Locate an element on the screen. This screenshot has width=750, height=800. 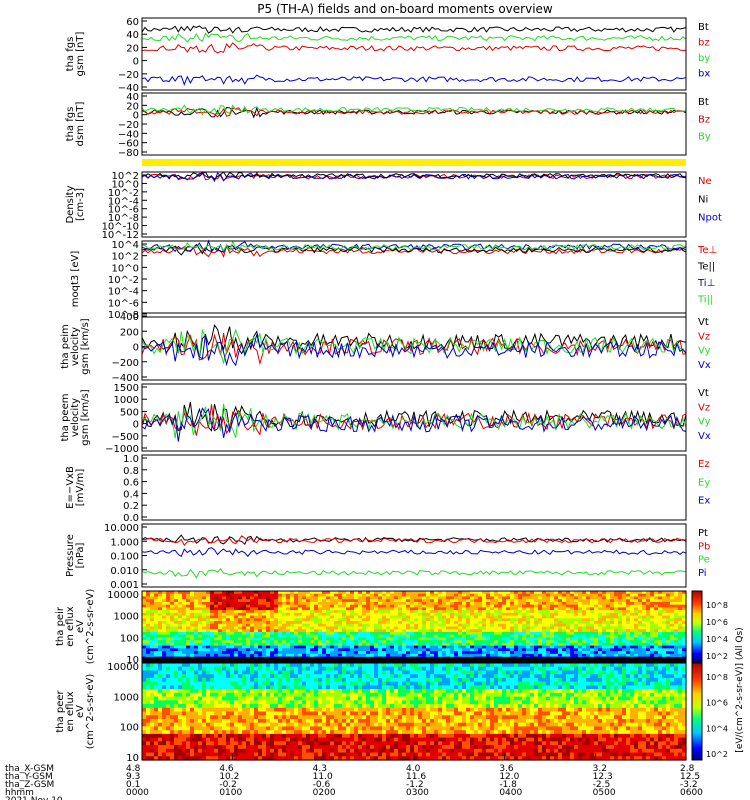
y-tick-label: −500 is located at coordinates (125, 437).